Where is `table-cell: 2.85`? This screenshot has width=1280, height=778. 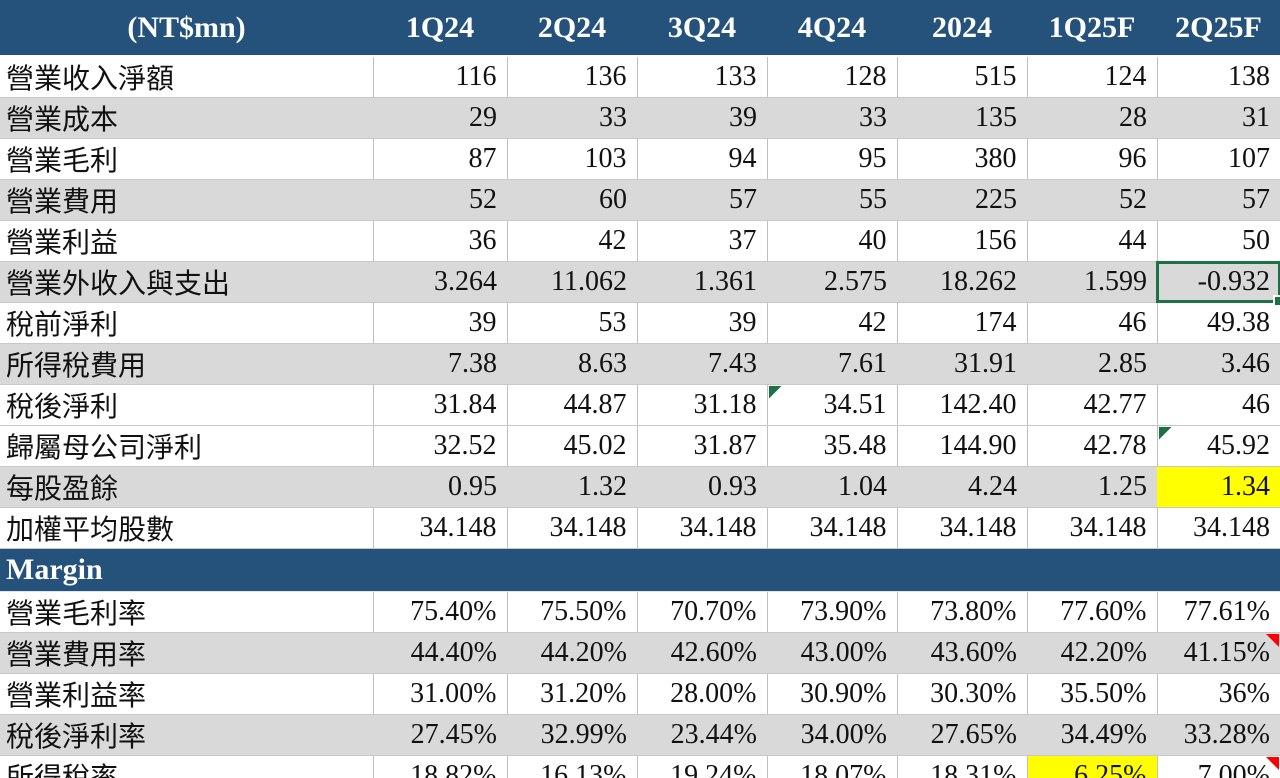 table-cell: 2.85 is located at coordinates (1092, 364).